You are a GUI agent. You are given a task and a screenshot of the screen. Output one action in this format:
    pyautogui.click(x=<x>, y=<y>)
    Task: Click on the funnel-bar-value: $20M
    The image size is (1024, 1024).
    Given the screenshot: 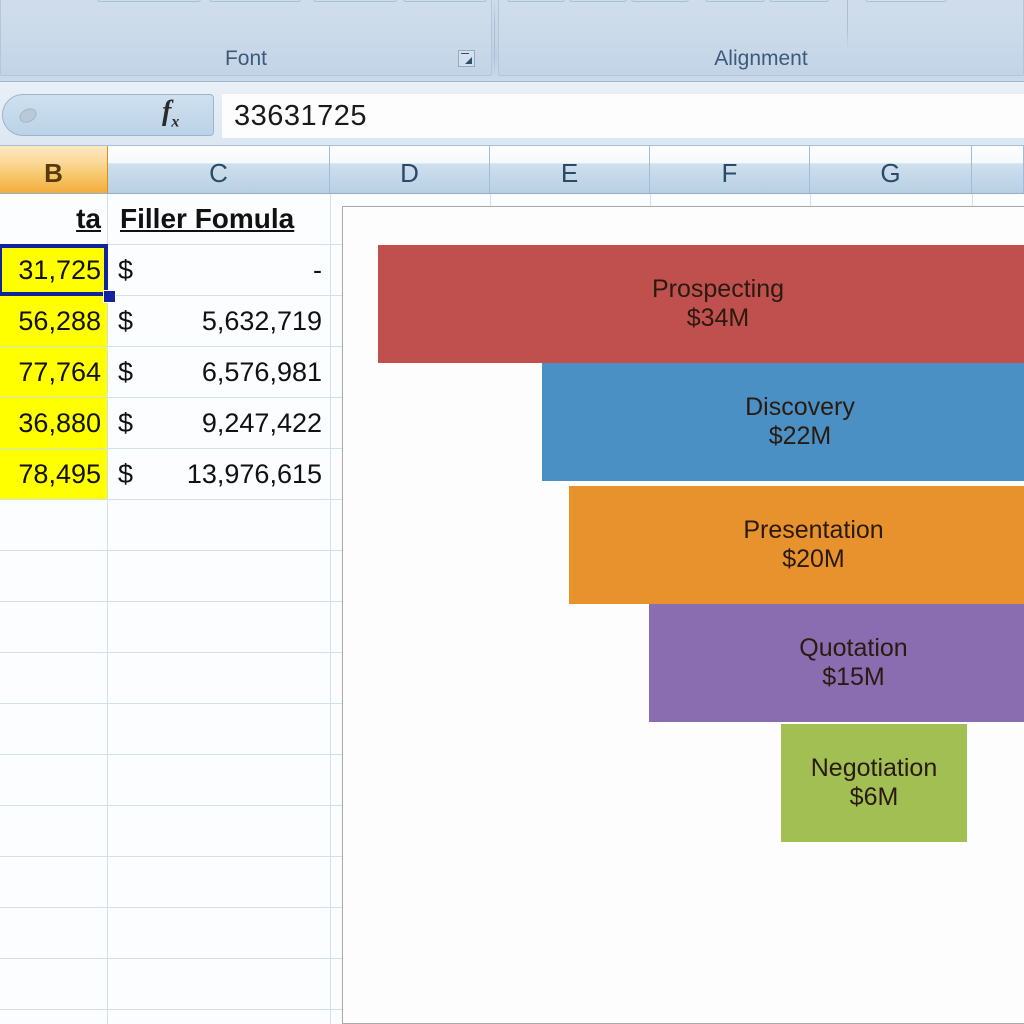 What is the action you would take?
    pyautogui.click(x=813, y=559)
    